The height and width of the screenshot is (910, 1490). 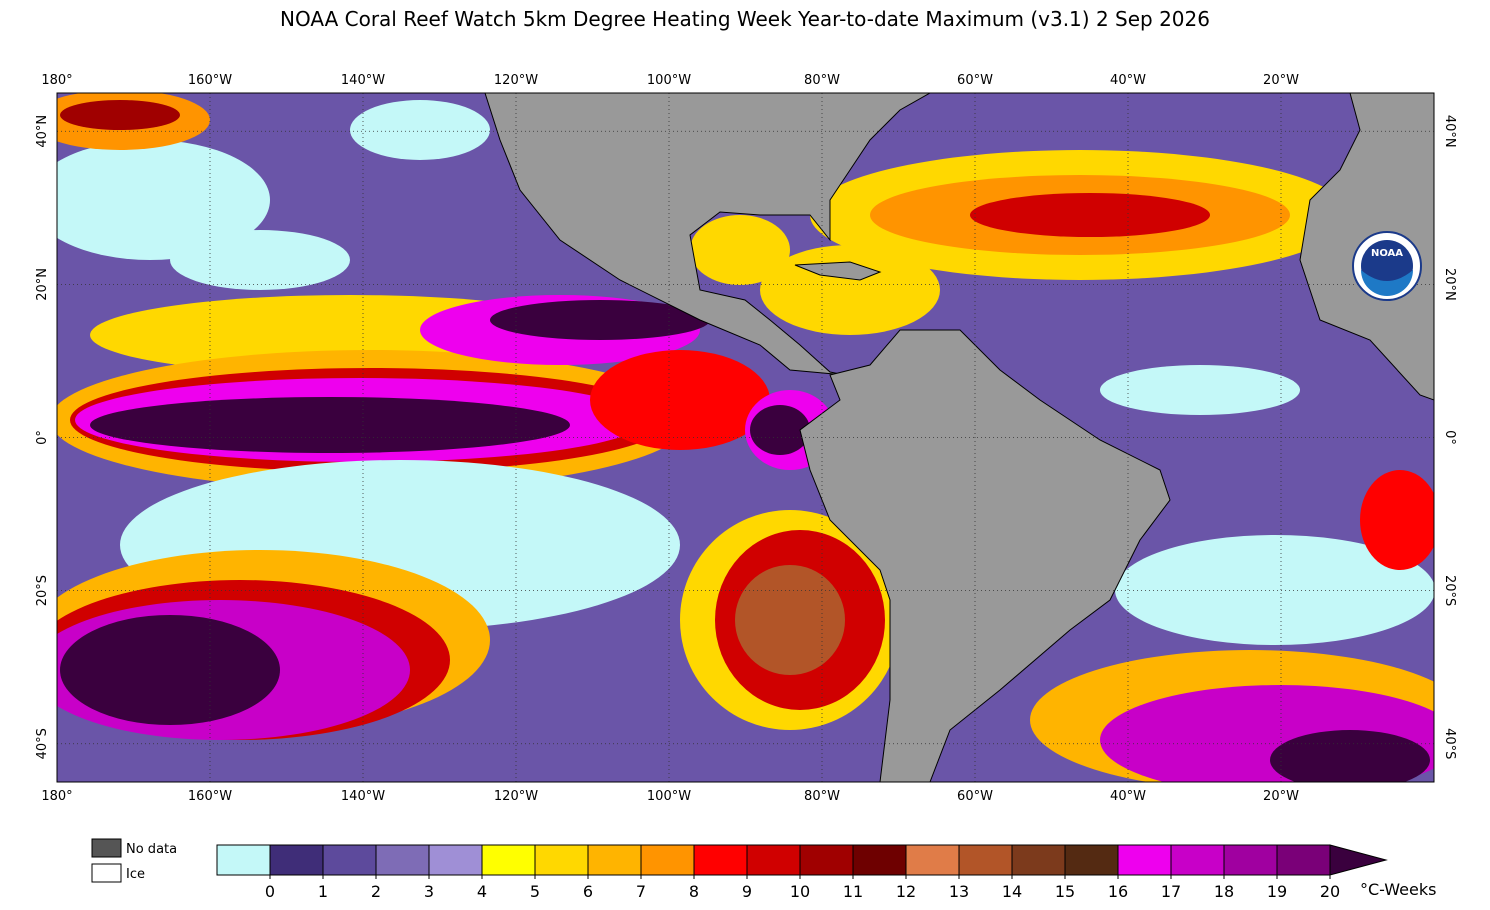 What do you see at coordinates (516, 80) in the screenshot?
I see `x-tick-label-top: 120°W` at bounding box center [516, 80].